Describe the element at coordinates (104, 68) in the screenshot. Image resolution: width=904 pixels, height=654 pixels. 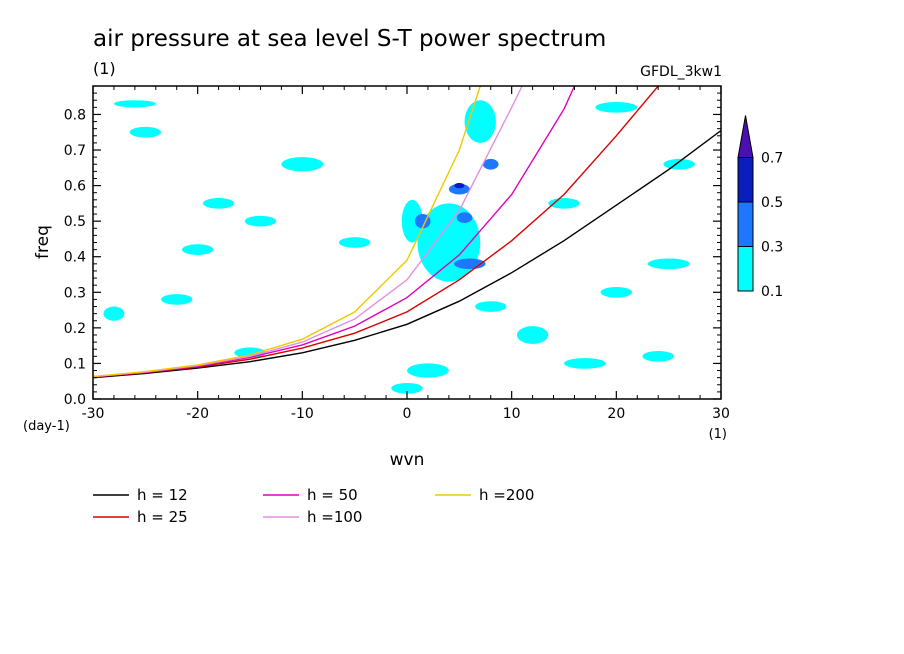
I see `chart-units: (1)` at that location.